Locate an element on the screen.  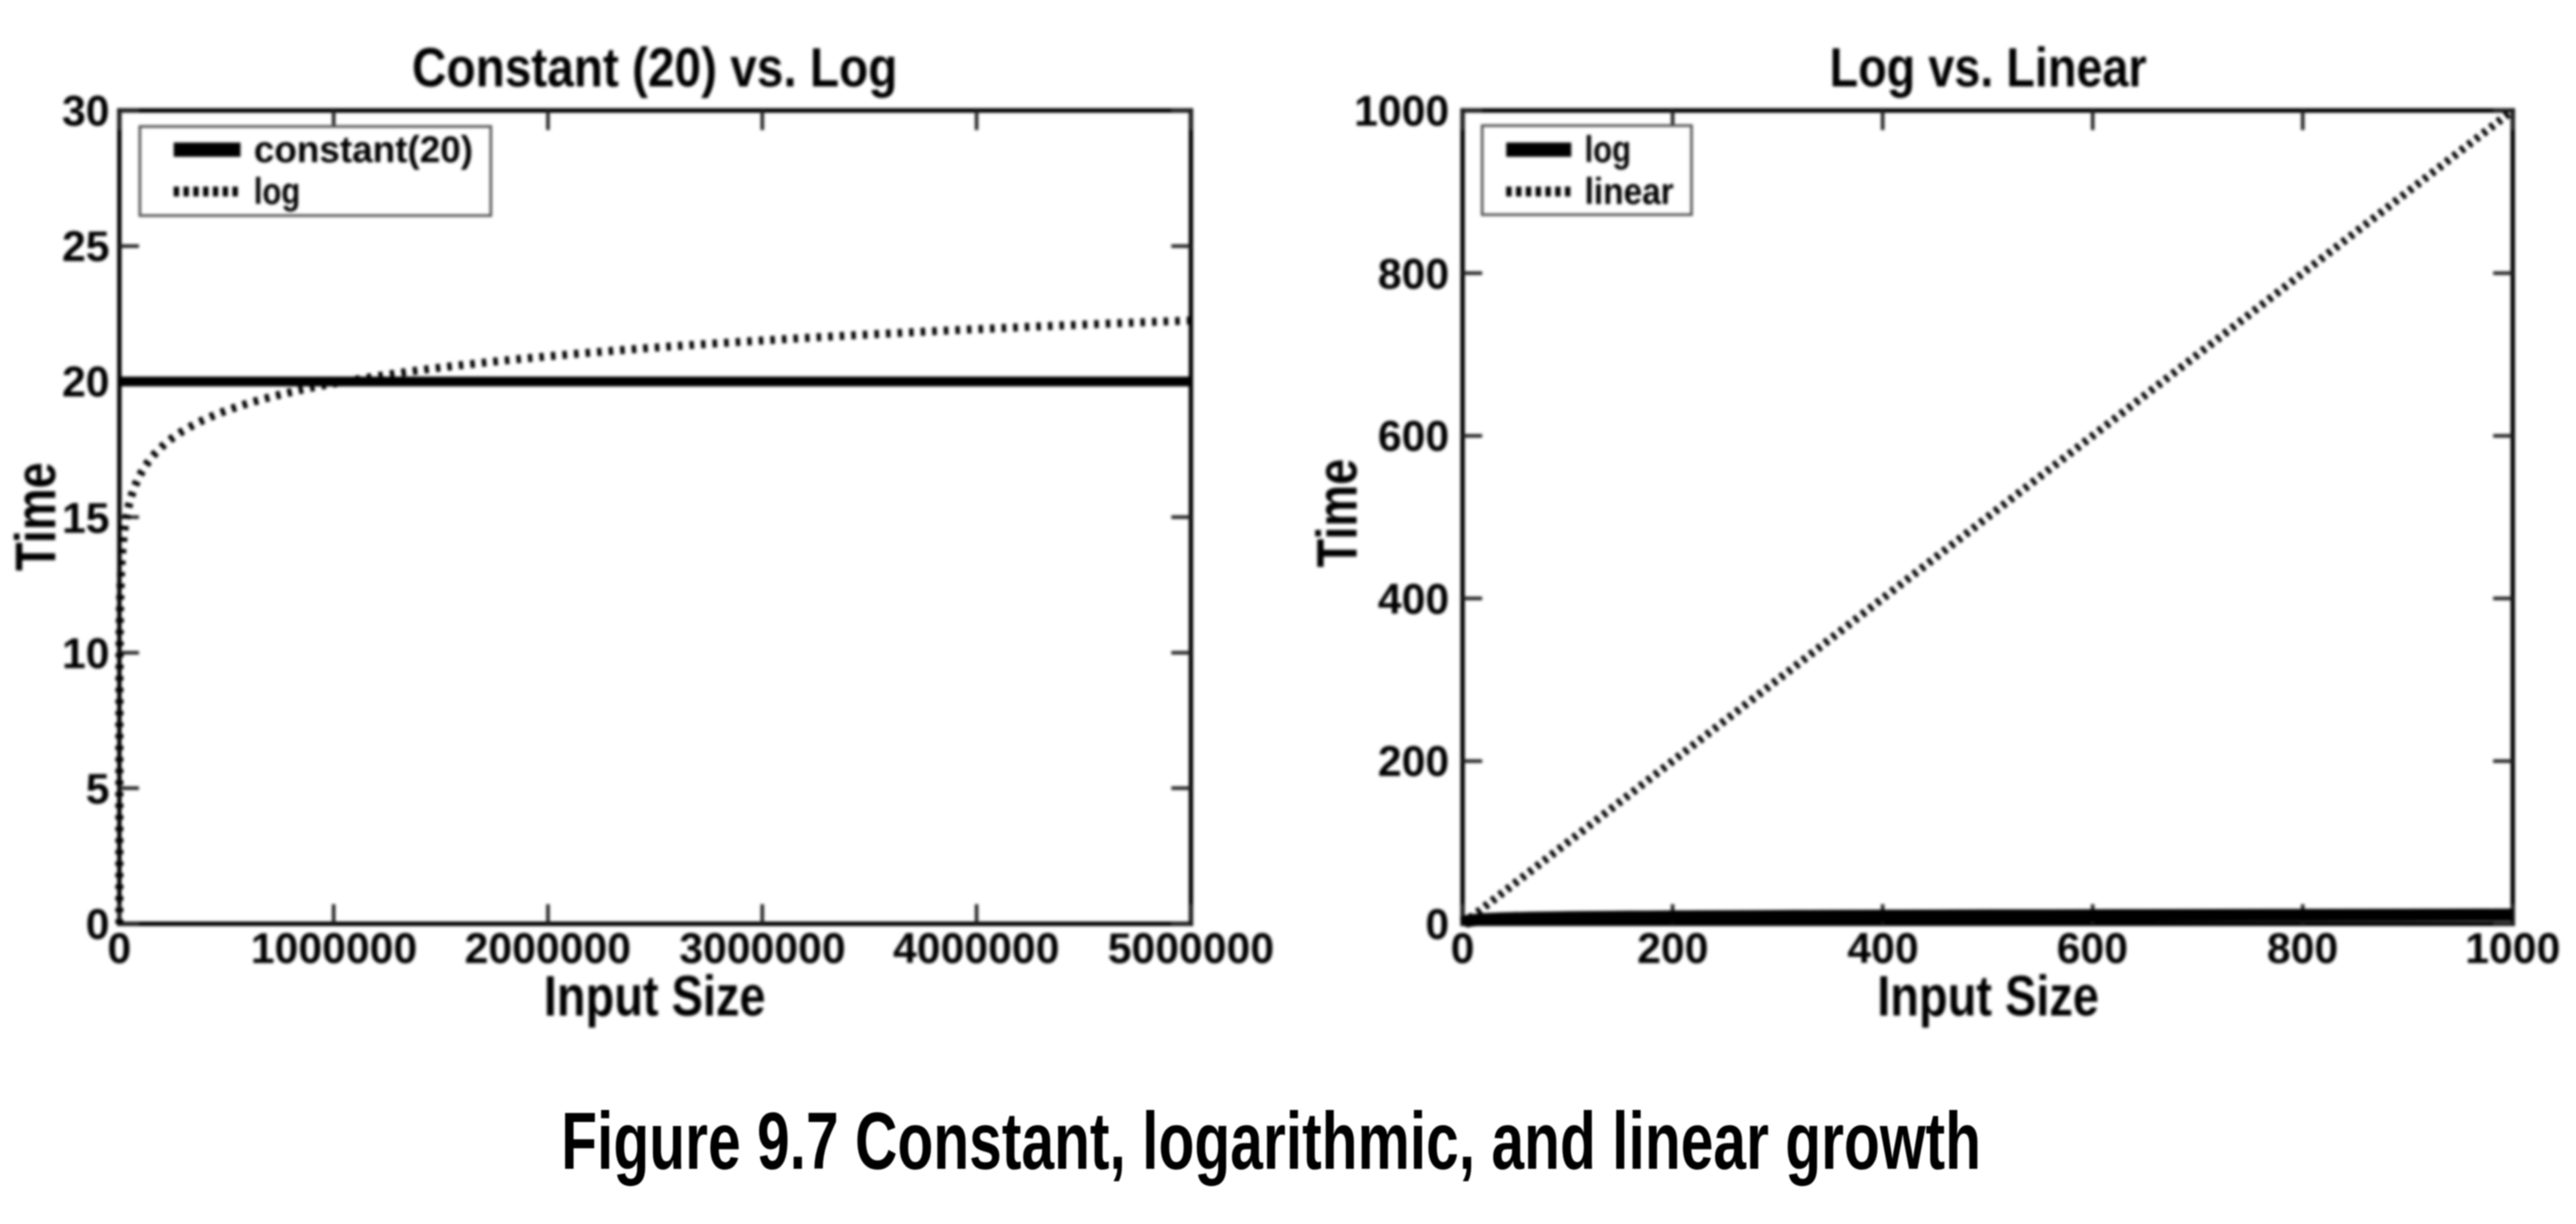
svg-text: 30 is located at coordinates (86, 111).